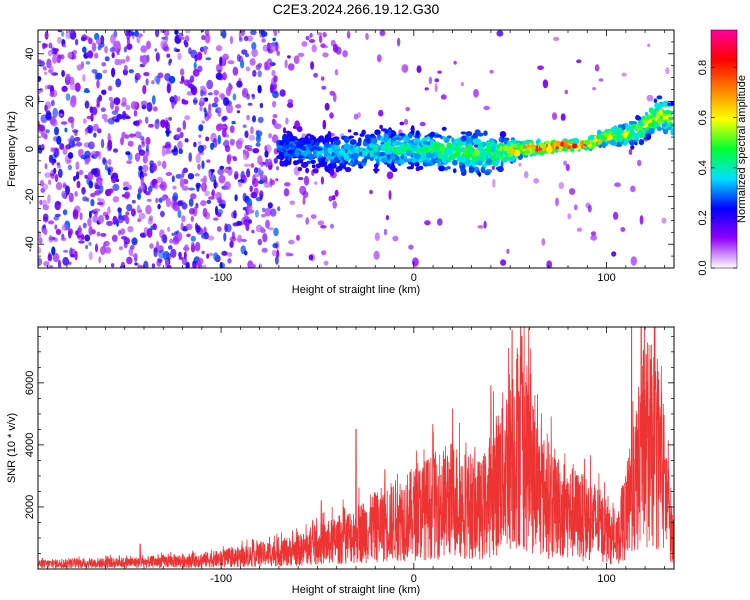 This screenshot has height=600, width=750. Describe the element at coordinates (30, 244) in the screenshot. I see `y-tick-label: -40` at that location.